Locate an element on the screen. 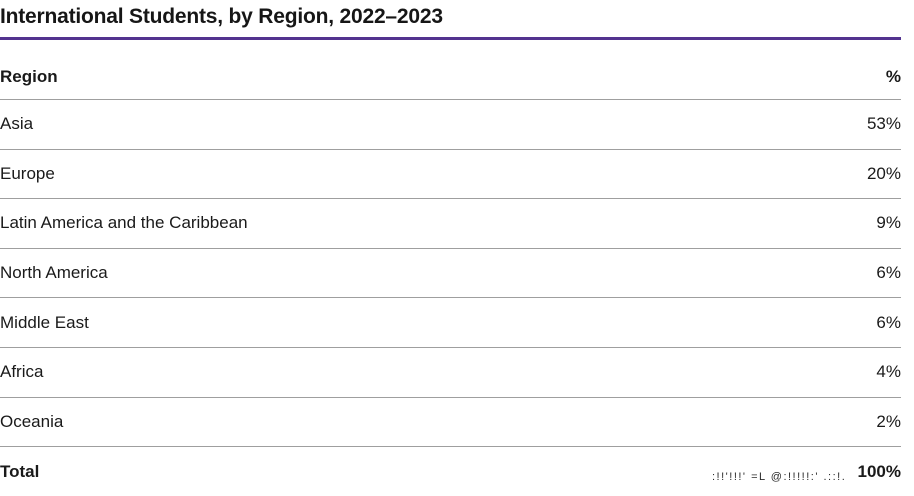 The height and width of the screenshot is (496, 914). region-cell: Oceania is located at coordinates (32, 421).